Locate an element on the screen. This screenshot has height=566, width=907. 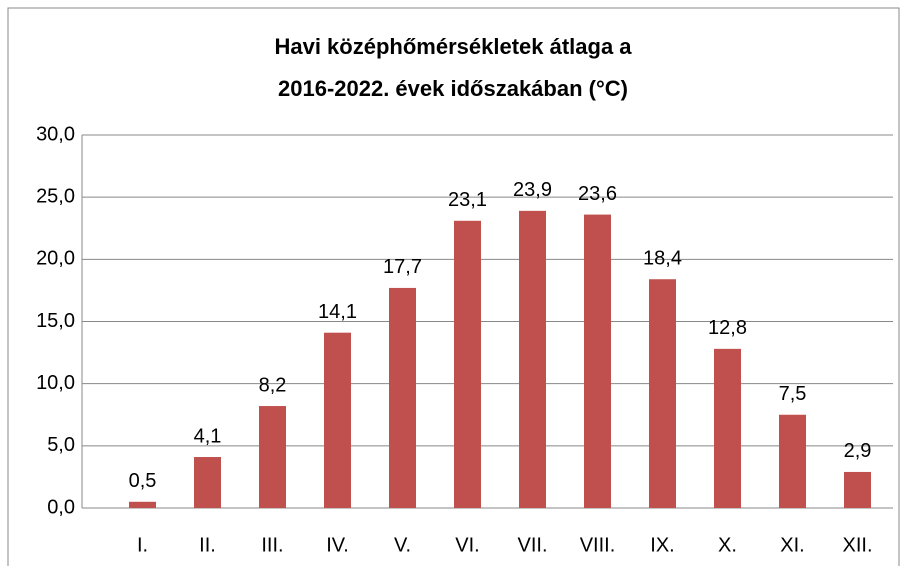
data-label: 23,9 is located at coordinates (532, 190).